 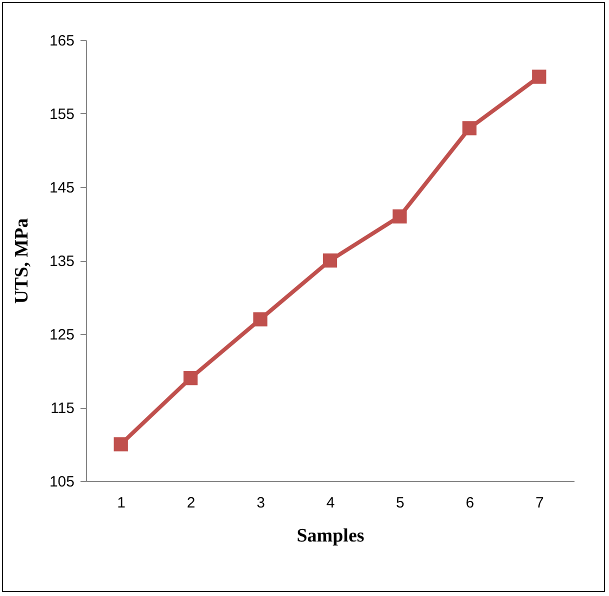 What do you see at coordinates (61, 188) in the screenshot?
I see `y-tick-label: 145` at bounding box center [61, 188].